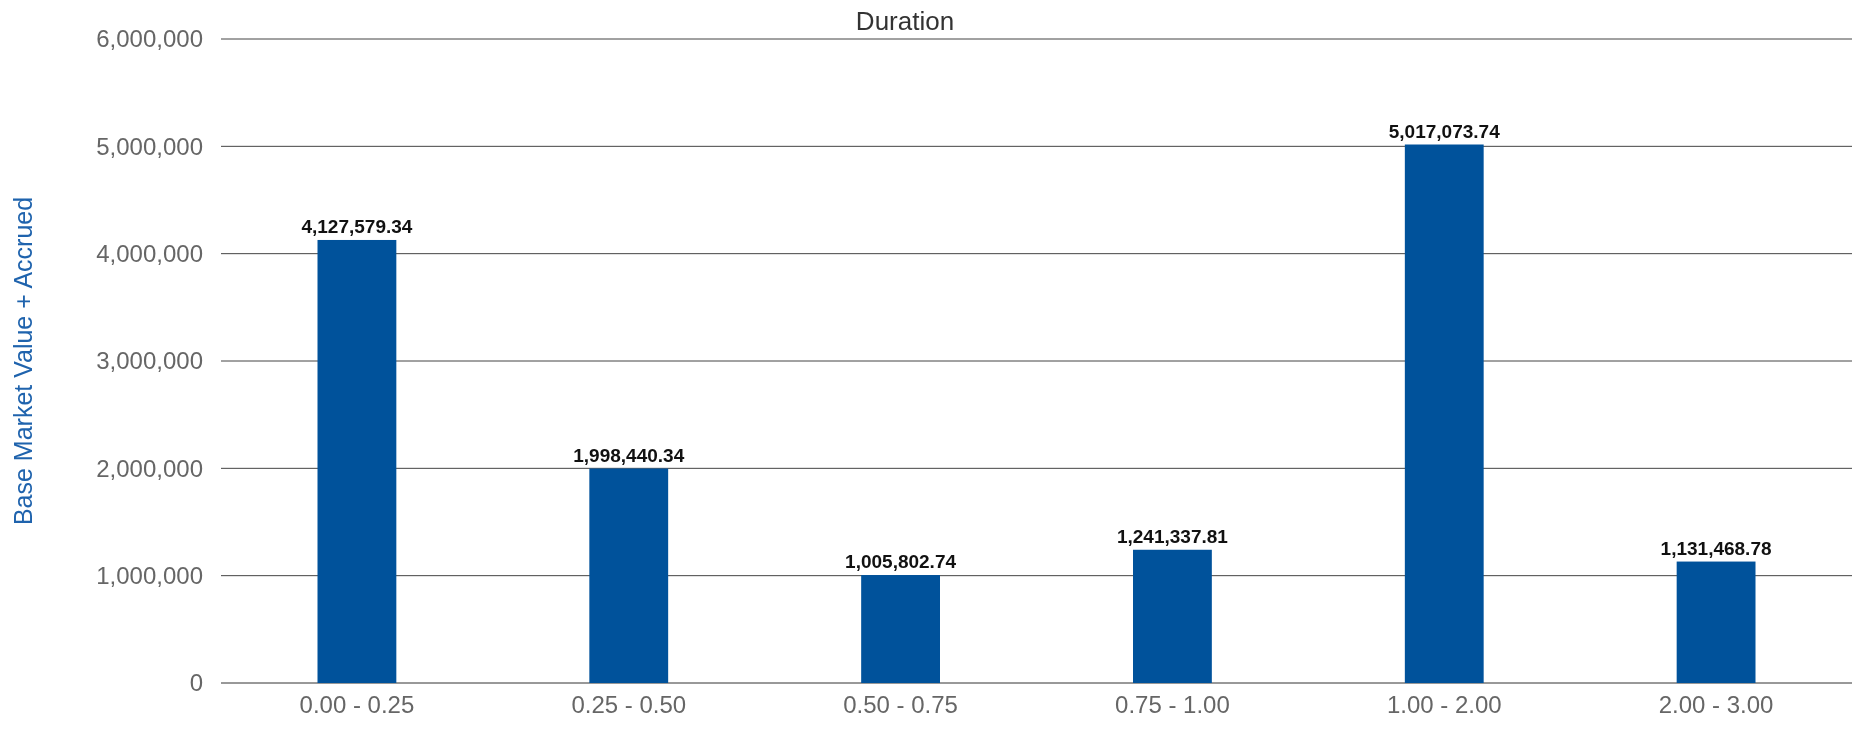 The height and width of the screenshot is (730, 1866). I want to click on x-tick-label: 1.00 - 2.00, so click(1444, 704).